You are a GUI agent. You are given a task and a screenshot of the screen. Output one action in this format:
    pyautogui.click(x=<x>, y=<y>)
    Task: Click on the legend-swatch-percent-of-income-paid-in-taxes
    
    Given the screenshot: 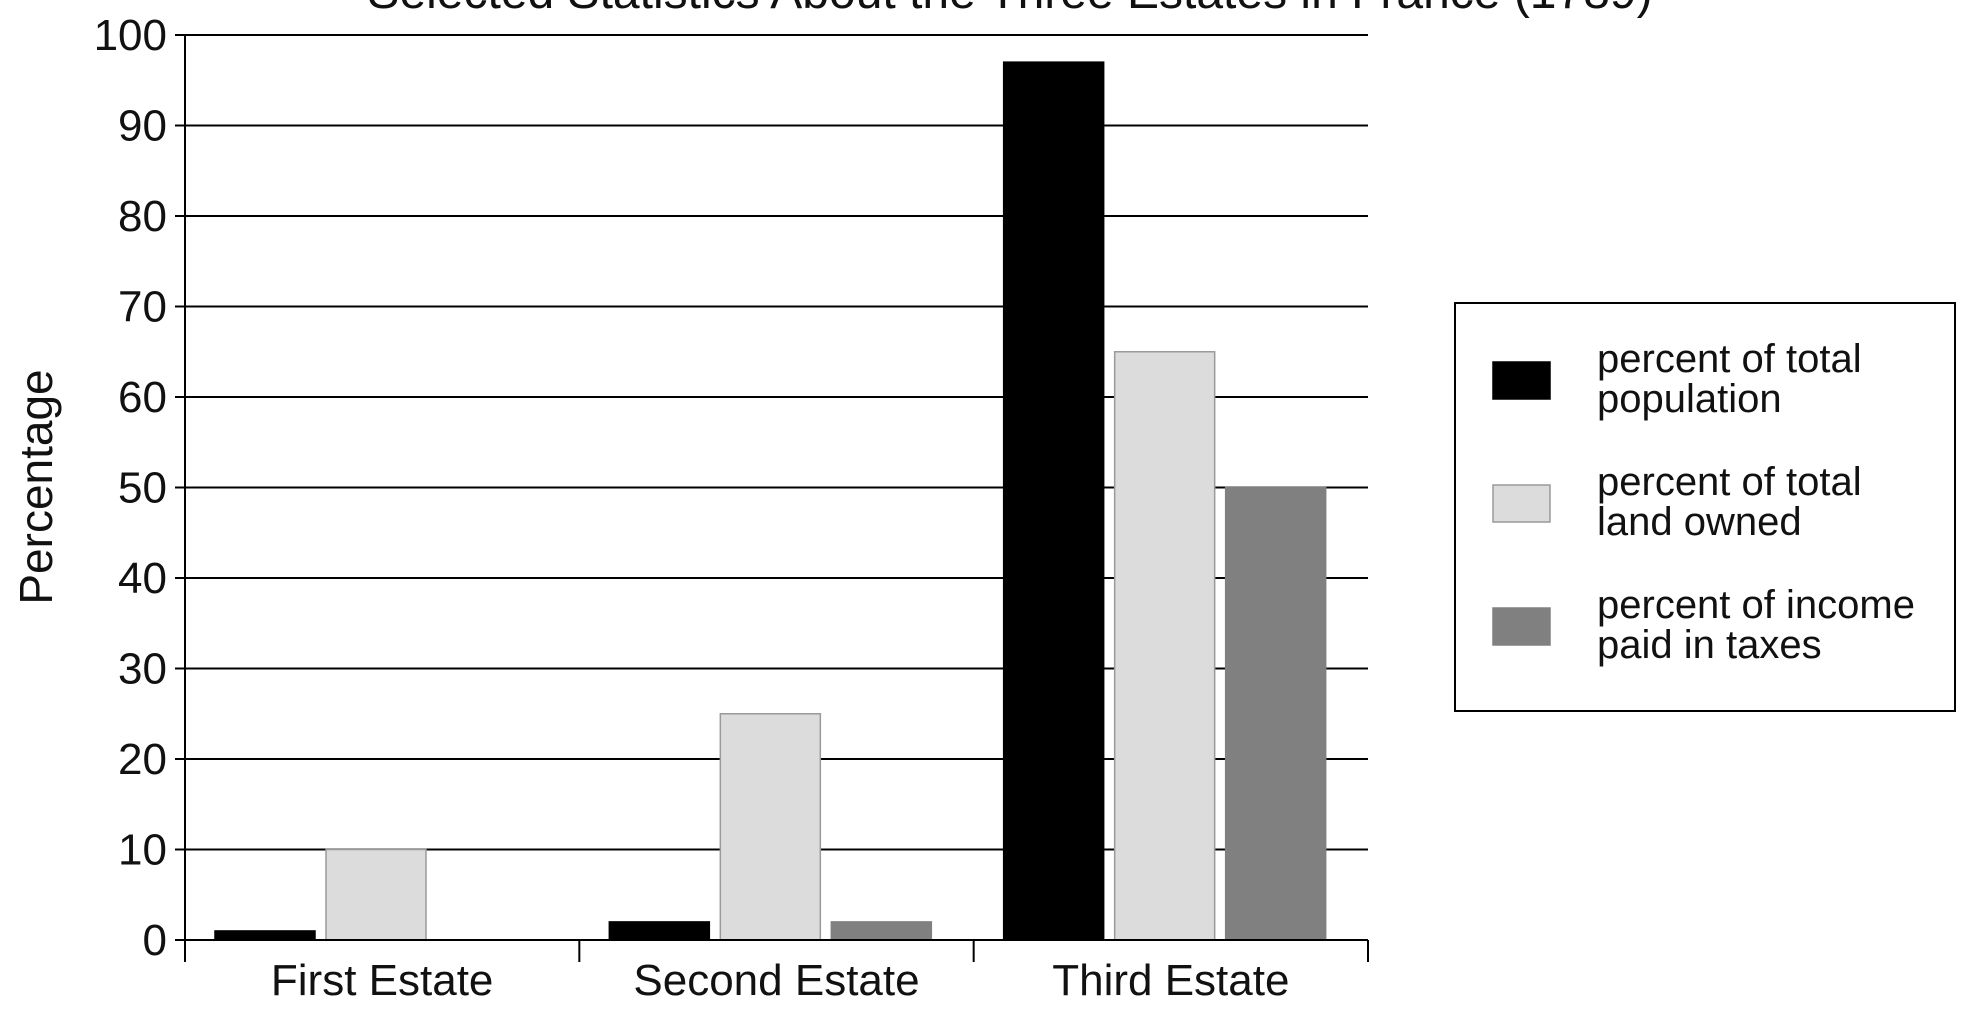 What is the action you would take?
    pyautogui.click(x=1521, y=626)
    